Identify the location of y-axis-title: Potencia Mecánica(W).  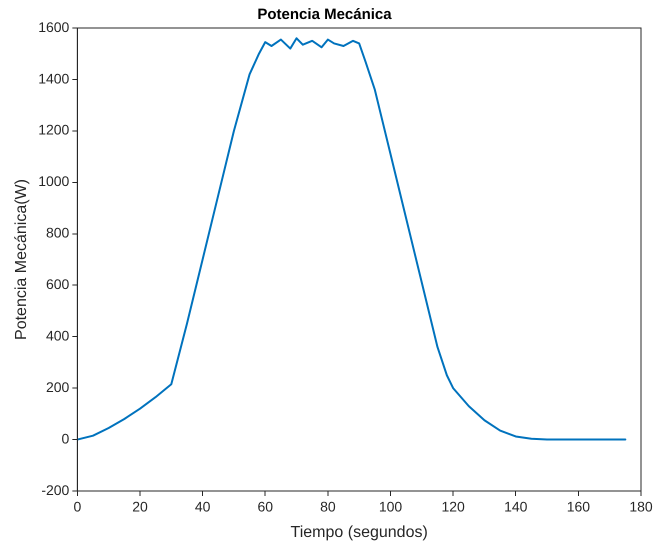
(21, 259).